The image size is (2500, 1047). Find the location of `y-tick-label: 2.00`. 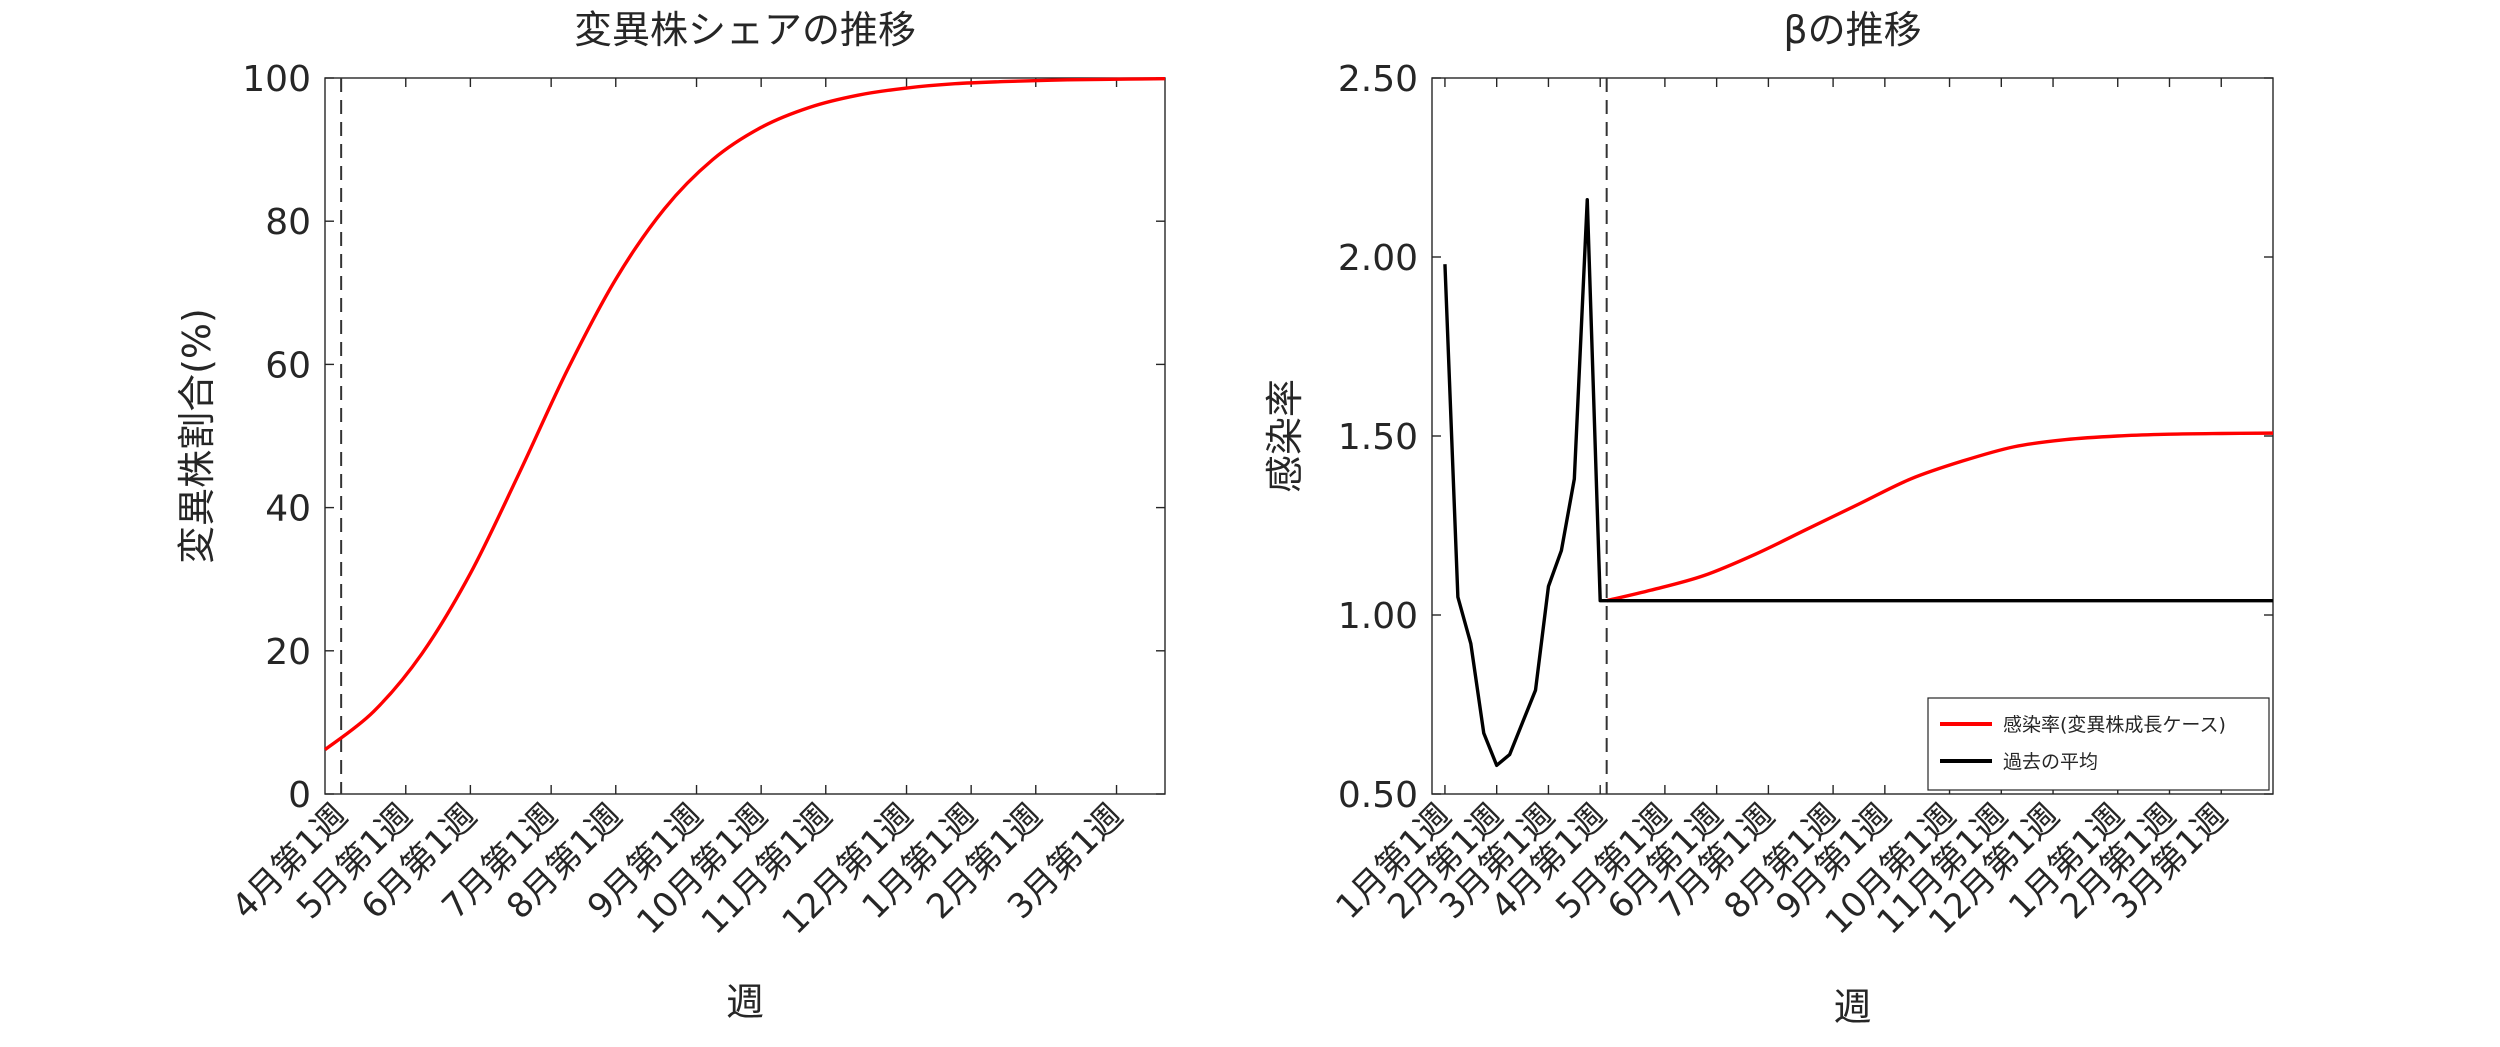

y-tick-label: 2.00 is located at coordinates (1378, 258).